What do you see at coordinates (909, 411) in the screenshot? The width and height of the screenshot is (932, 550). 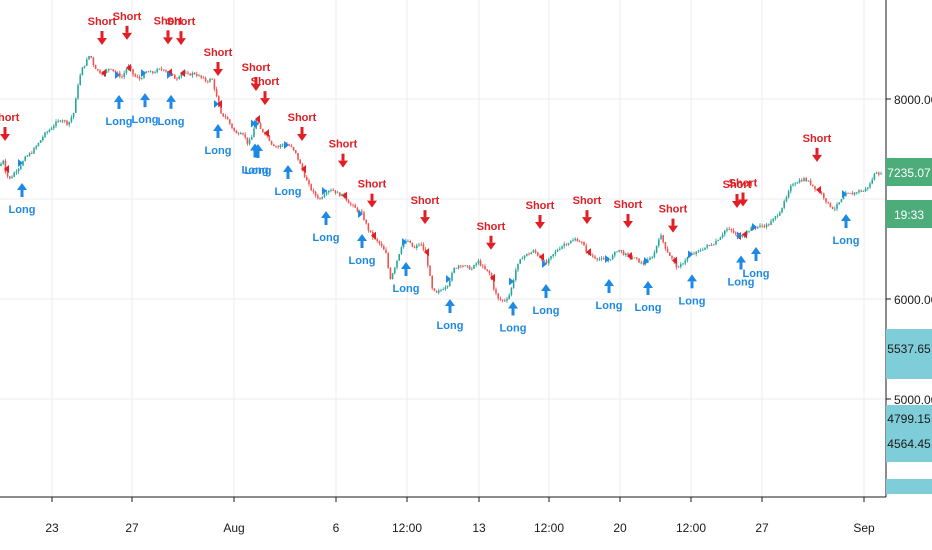 I see `scale-marker-badges: 5537.65 4799.15 4564.45` at bounding box center [909, 411].